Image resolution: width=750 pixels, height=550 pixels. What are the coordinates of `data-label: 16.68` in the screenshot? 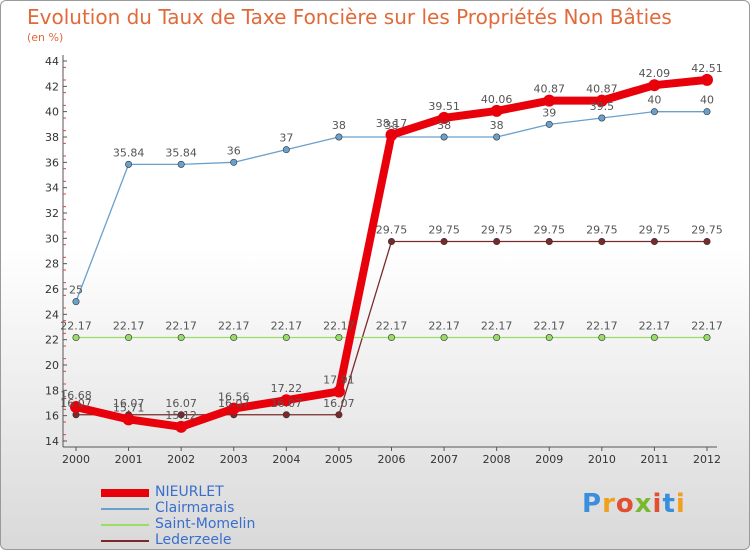 It's located at (76, 395).